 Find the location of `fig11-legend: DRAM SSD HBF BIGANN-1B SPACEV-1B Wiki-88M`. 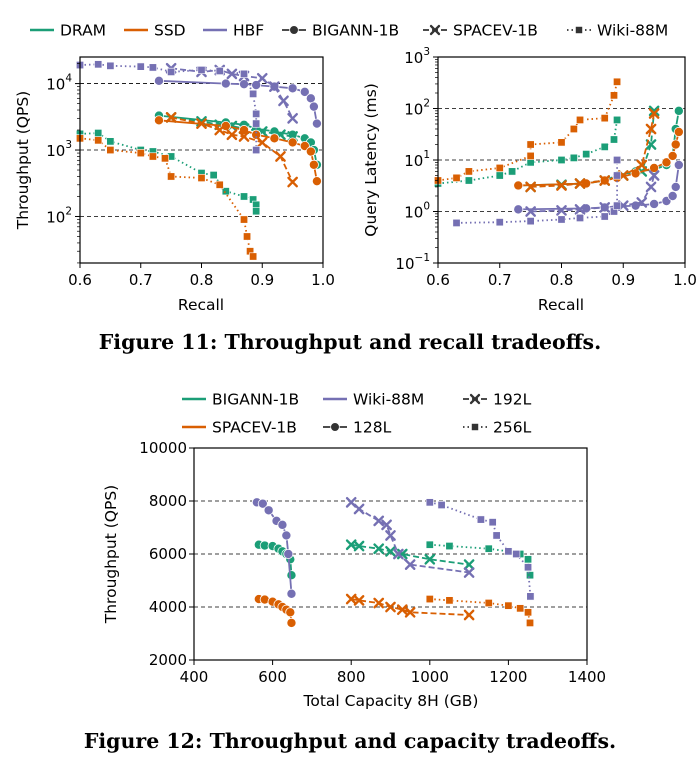

fig11-legend: DRAM SSD HBF BIGANN-1B SPACEV-1B Wiki-88M is located at coordinates (349, 31).